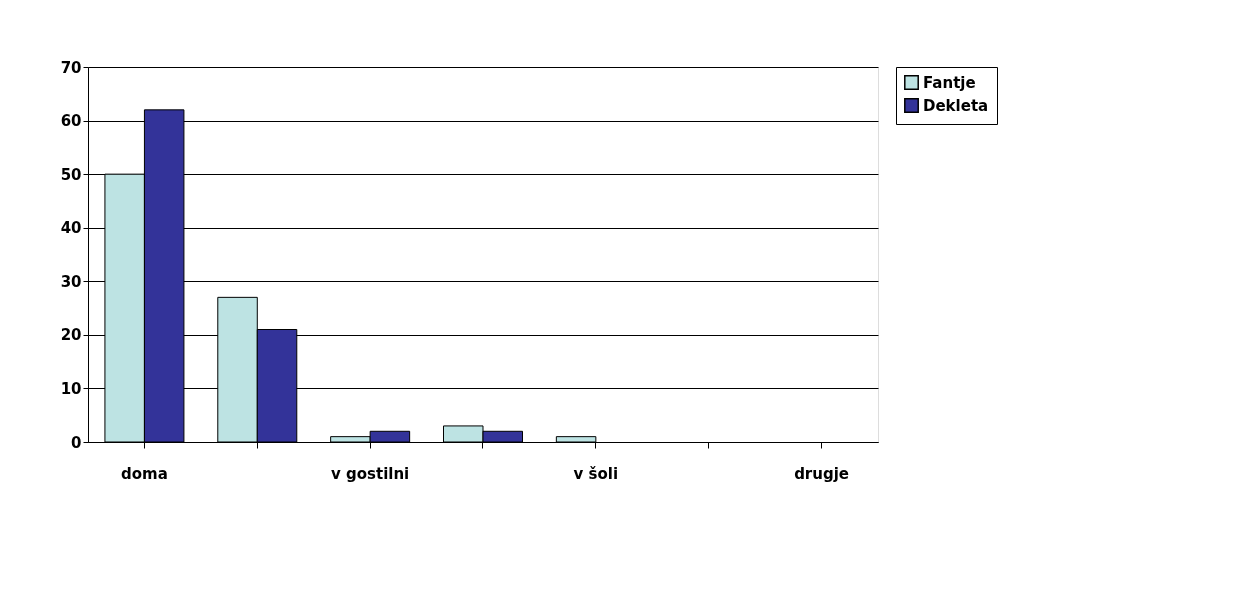 The height and width of the screenshot is (605, 1239). What do you see at coordinates (71, 281) in the screenshot?
I see `y-tick-label: 30` at bounding box center [71, 281].